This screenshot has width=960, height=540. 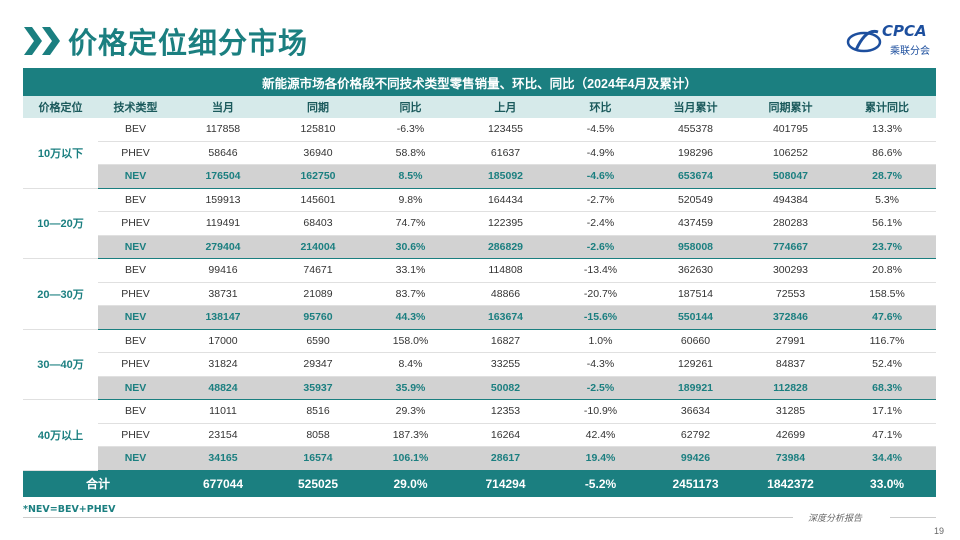 I want to click on value-cell: 185092, so click(x=505, y=176).